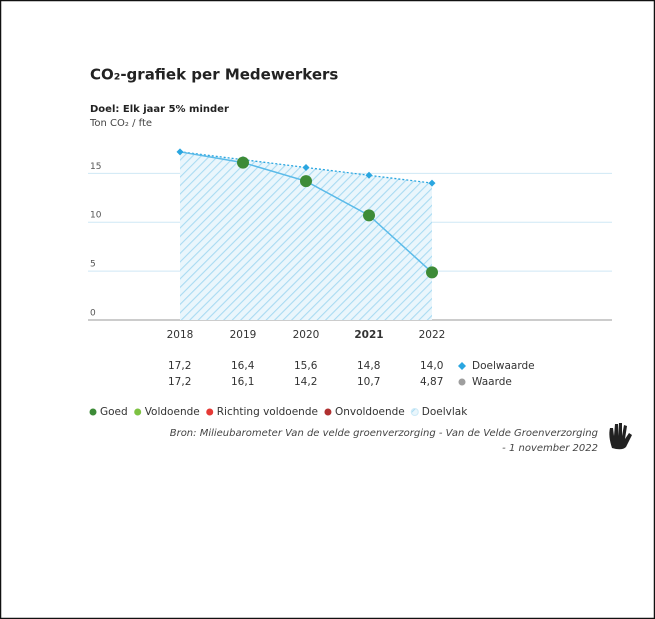  What do you see at coordinates (492, 382) in the screenshot?
I see `legend-label: Waarde` at bounding box center [492, 382].